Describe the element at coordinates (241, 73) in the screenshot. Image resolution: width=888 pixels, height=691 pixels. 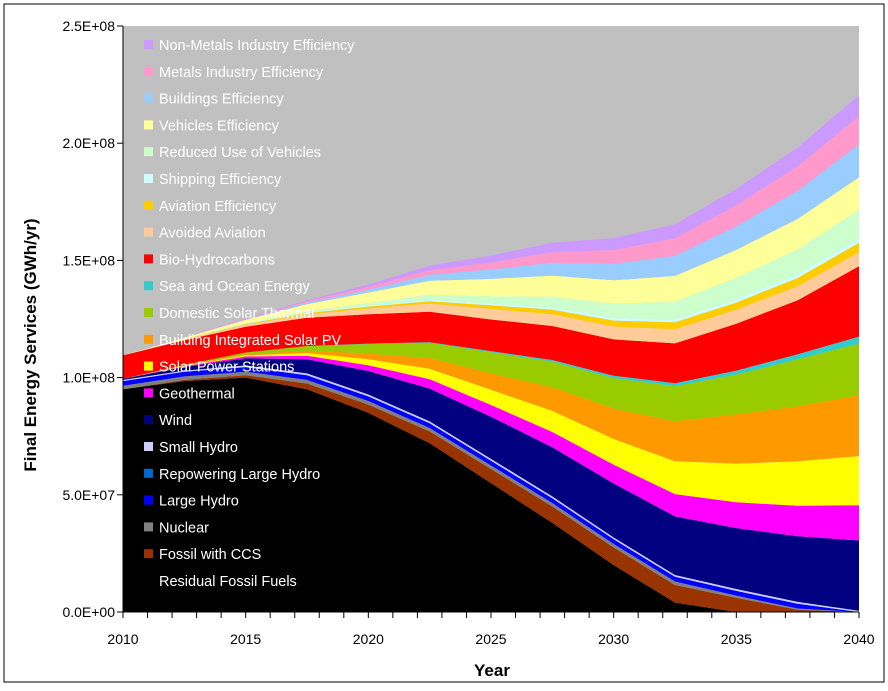
I see `legend-label-metals-industry-efficiency: Metals Industry Efficiency` at that location.